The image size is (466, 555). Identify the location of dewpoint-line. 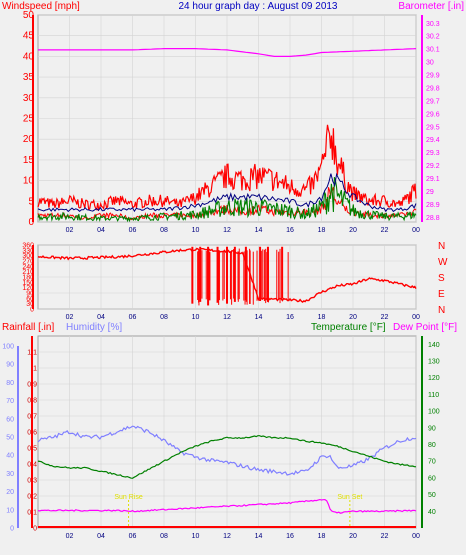
(227, 506).